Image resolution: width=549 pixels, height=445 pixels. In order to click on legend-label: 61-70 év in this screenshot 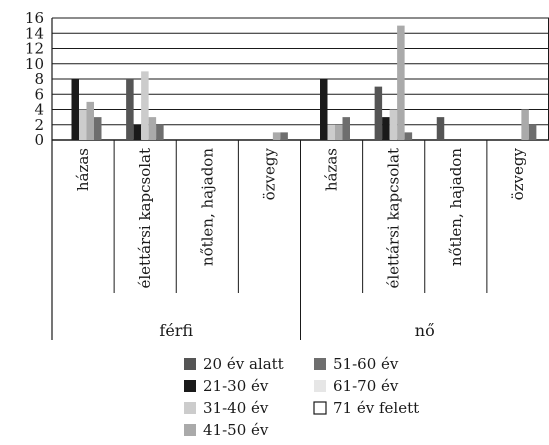, I will do `click(366, 386)`.